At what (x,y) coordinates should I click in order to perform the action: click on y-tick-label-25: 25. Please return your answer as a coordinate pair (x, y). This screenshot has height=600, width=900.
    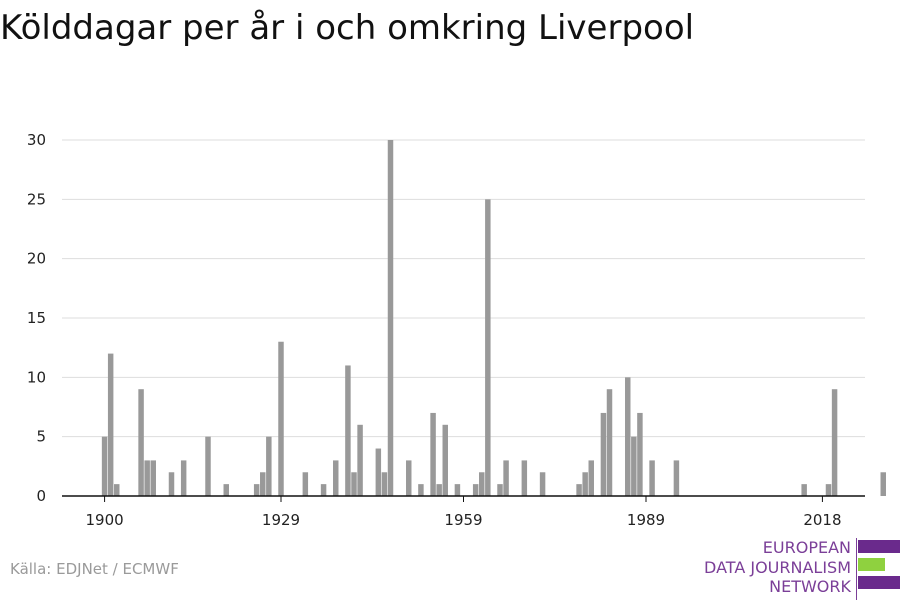
    Looking at the image, I should click on (36, 199).